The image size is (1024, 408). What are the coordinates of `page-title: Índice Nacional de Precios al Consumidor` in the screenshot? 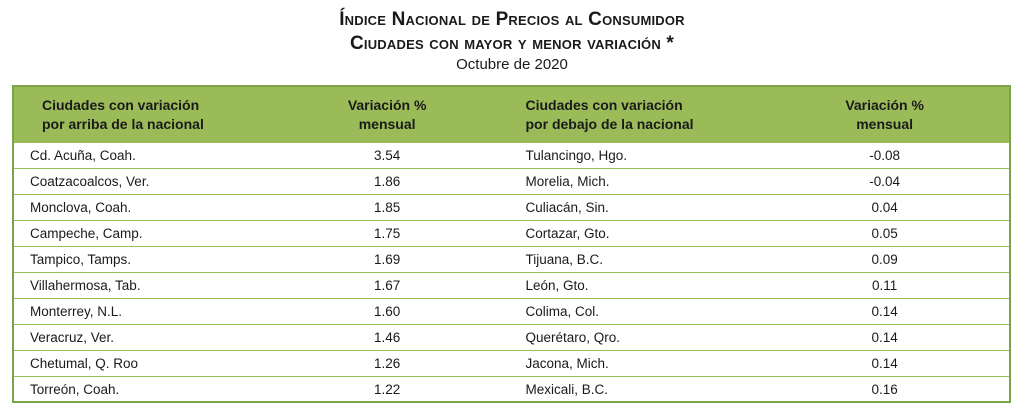 It's located at (512, 19).